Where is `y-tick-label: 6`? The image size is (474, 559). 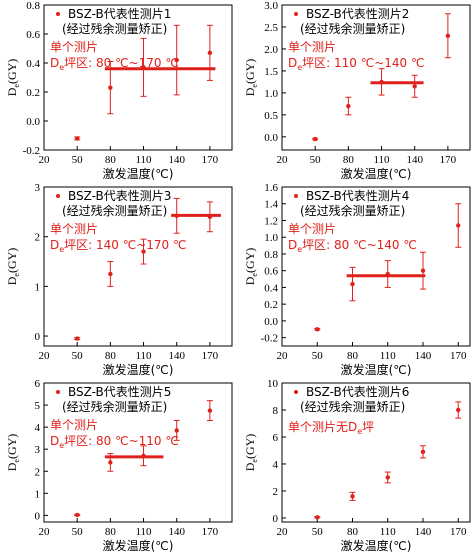
y-tick-label: 6 is located at coordinates (276, 438).